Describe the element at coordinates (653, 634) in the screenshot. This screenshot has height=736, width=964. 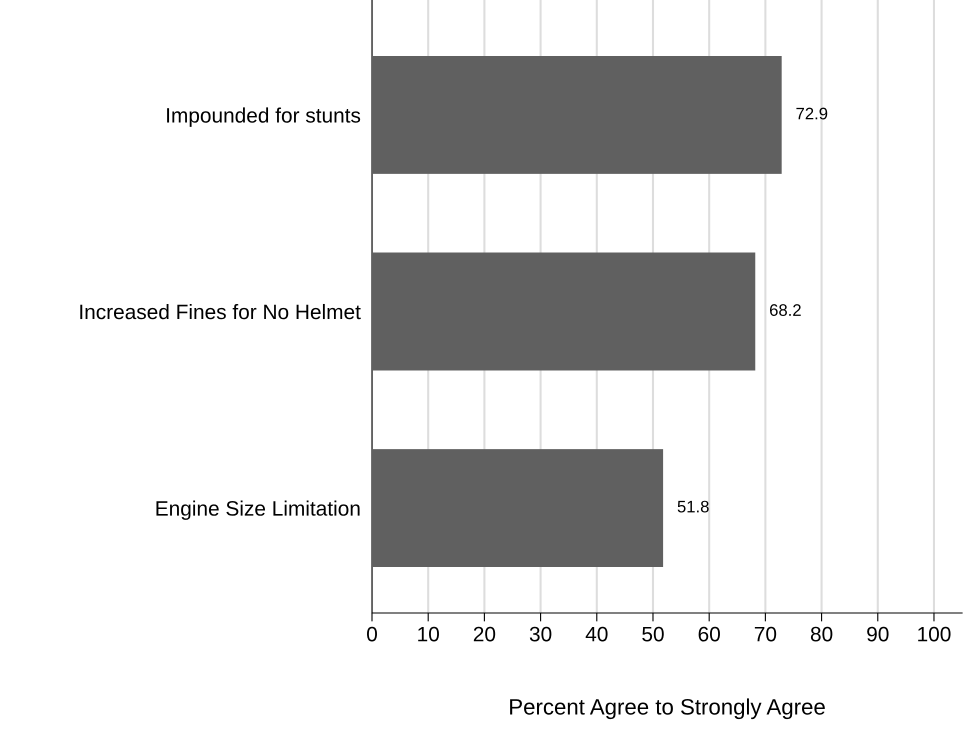
I see `x-tick-label: 50` at that location.